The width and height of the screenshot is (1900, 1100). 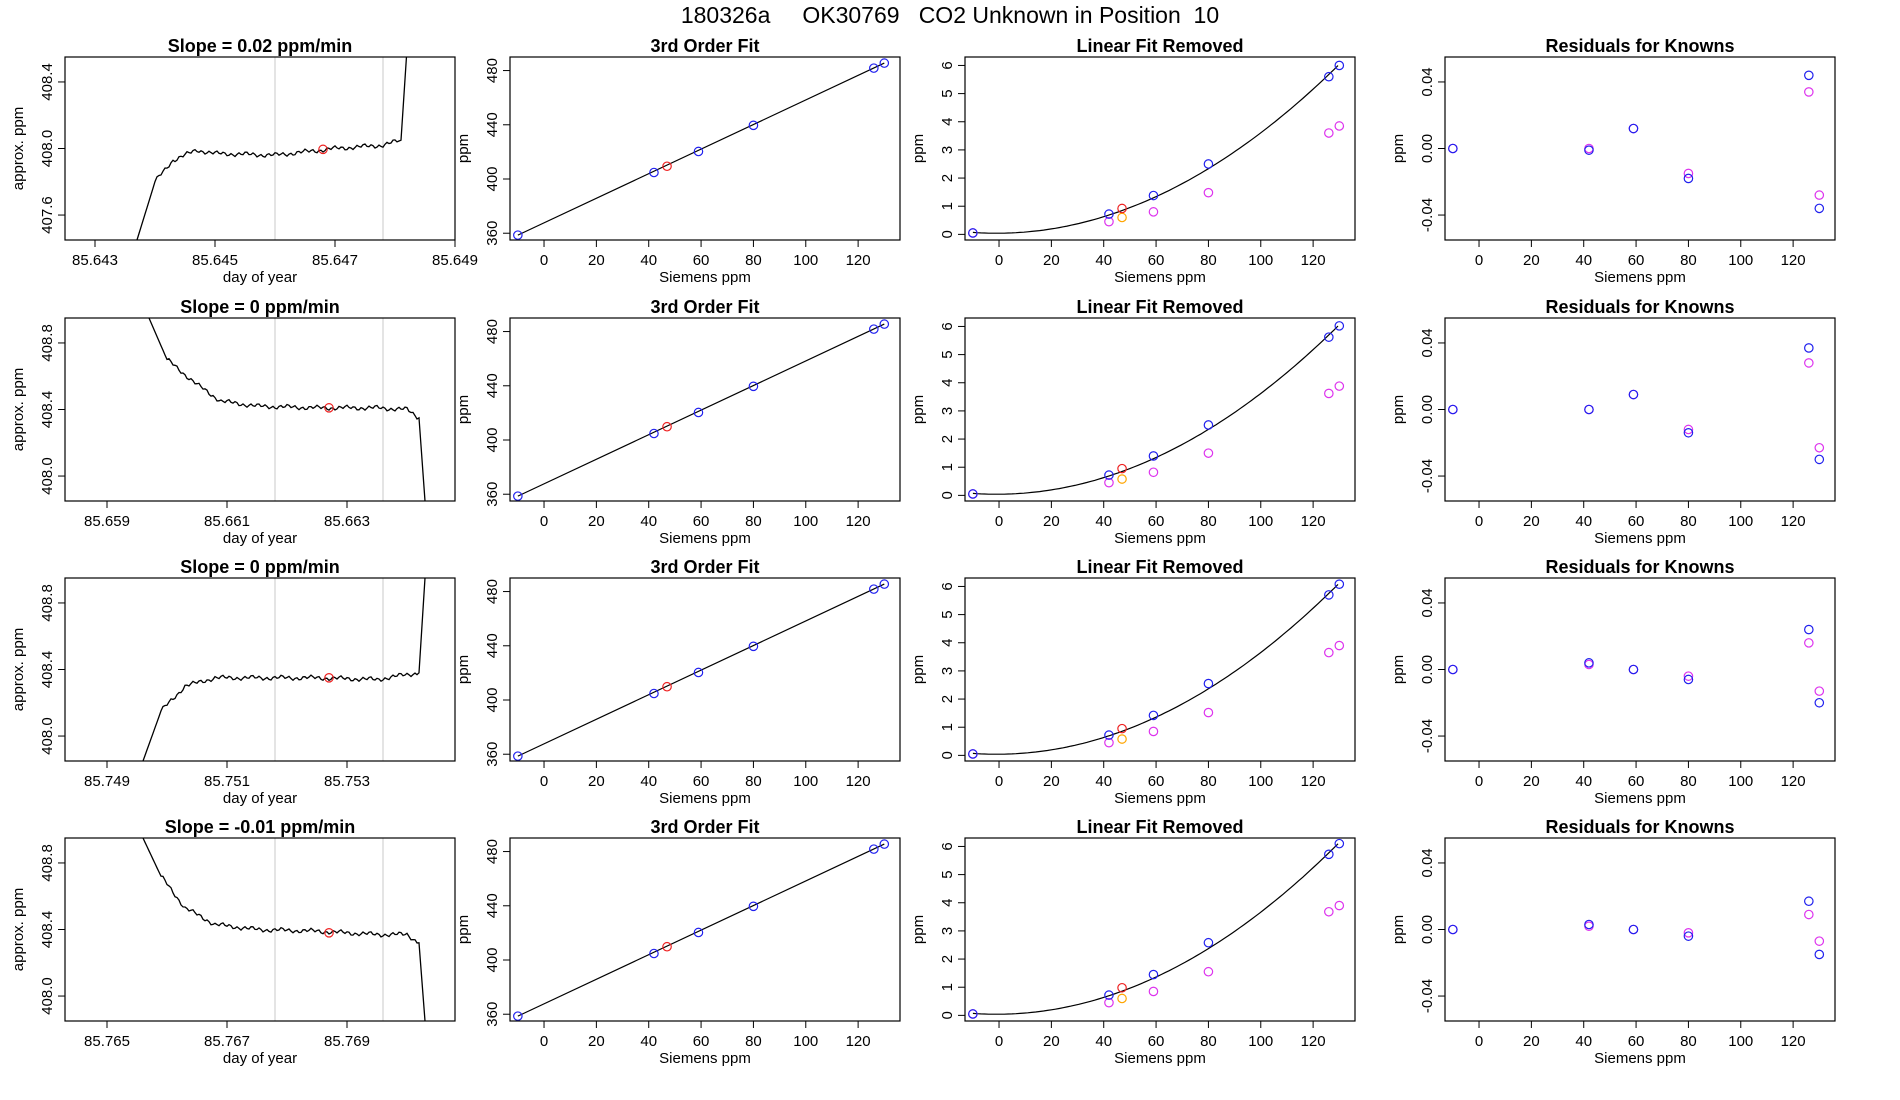 I want to click on y-axis-label: approx. ppm, so click(x=18, y=669).